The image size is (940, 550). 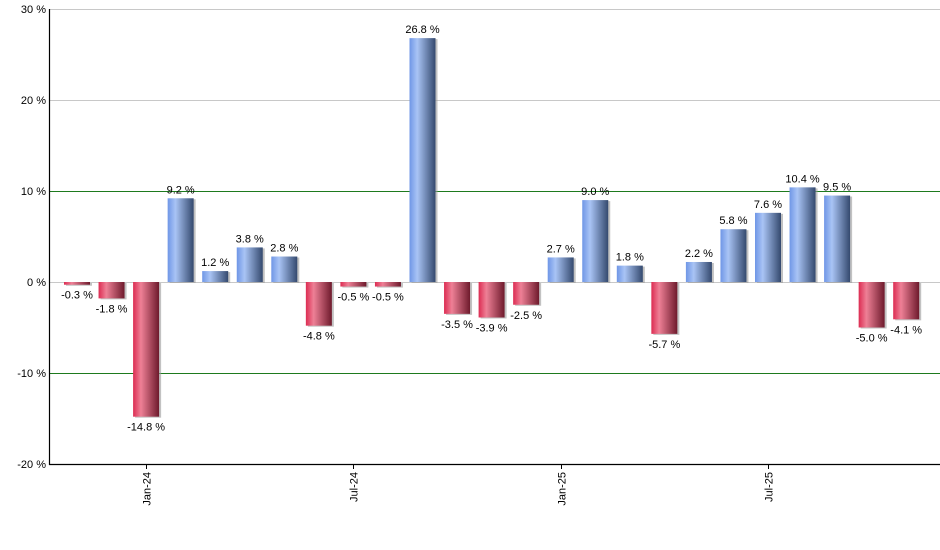 What do you see at coordinates (630, 258) in the screenshot?
I see `value-label: 1.8 %` at bounding box center [630, 258].